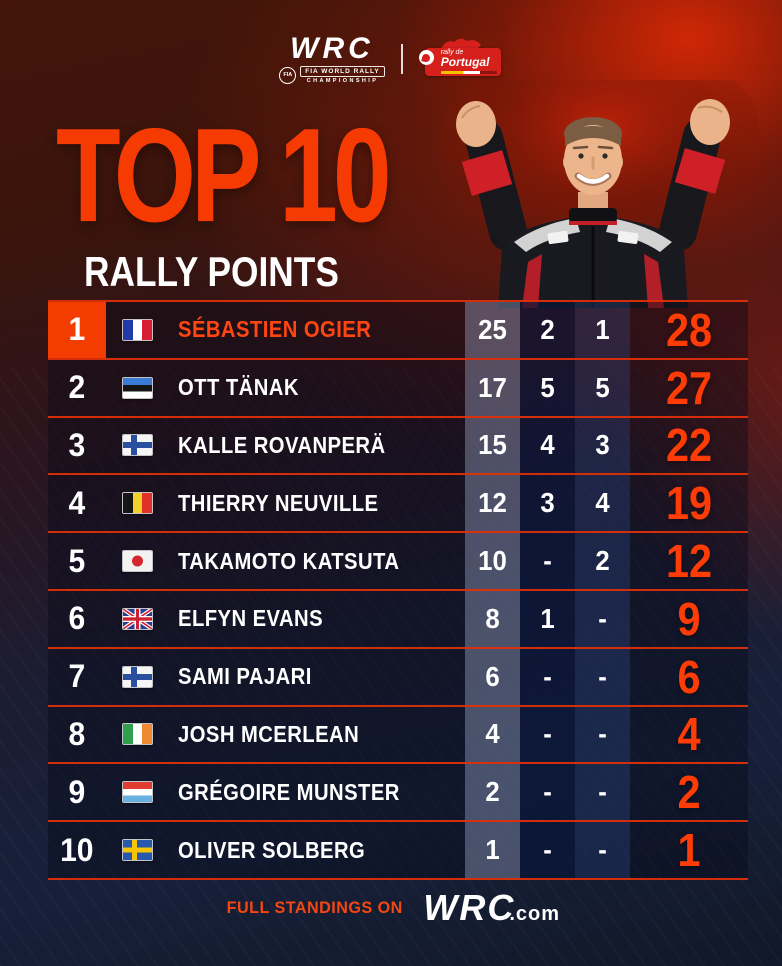 This screenshot has height=966, width=782. Describe the element at coordinates (602, 329) in the screenshot. I see `points-col3-value: 1` at that location.